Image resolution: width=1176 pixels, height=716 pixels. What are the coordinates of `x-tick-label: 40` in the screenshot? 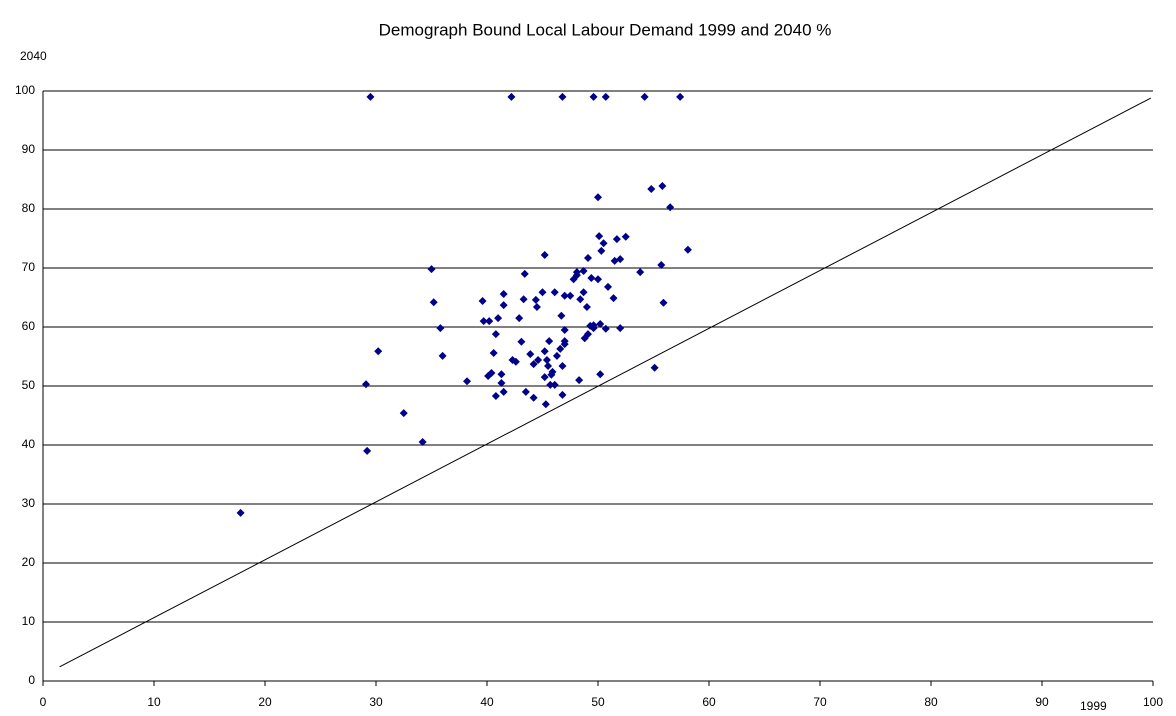 It's located at (487, 702).